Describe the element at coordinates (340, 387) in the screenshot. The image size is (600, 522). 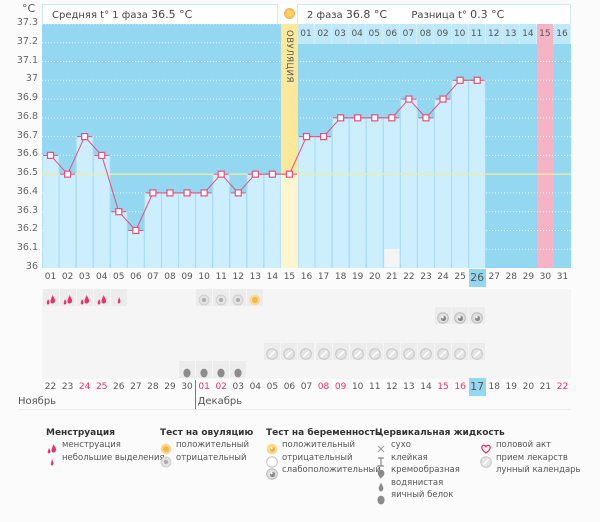
I see `calendar-date-label: 09` at that location.